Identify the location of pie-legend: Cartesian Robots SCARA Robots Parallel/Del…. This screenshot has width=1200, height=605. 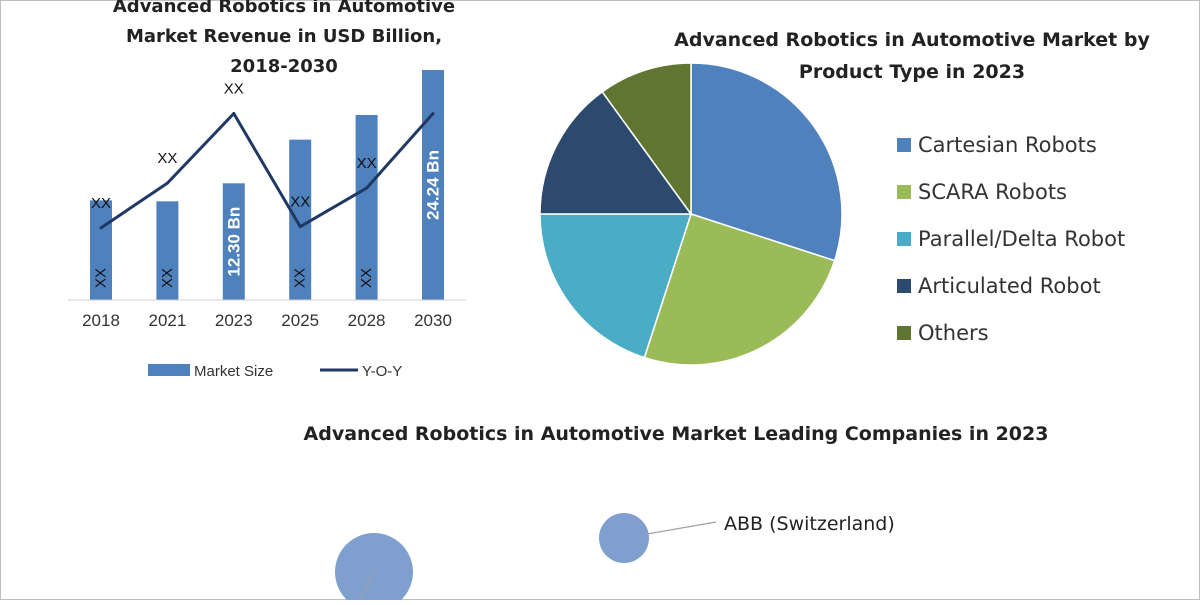
(1011, 239).